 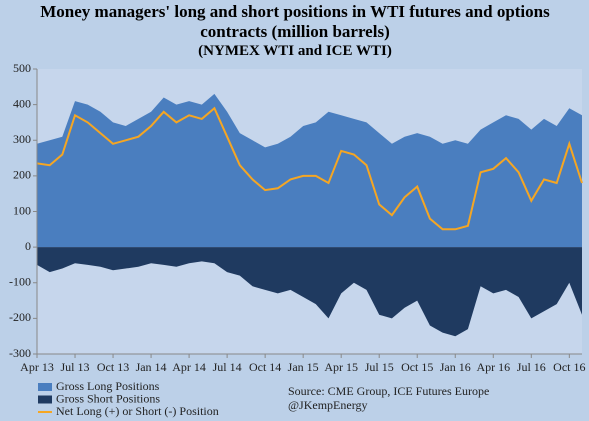 I want to click on legend-label: Gross Short Positions, so click(x=108, y=398).